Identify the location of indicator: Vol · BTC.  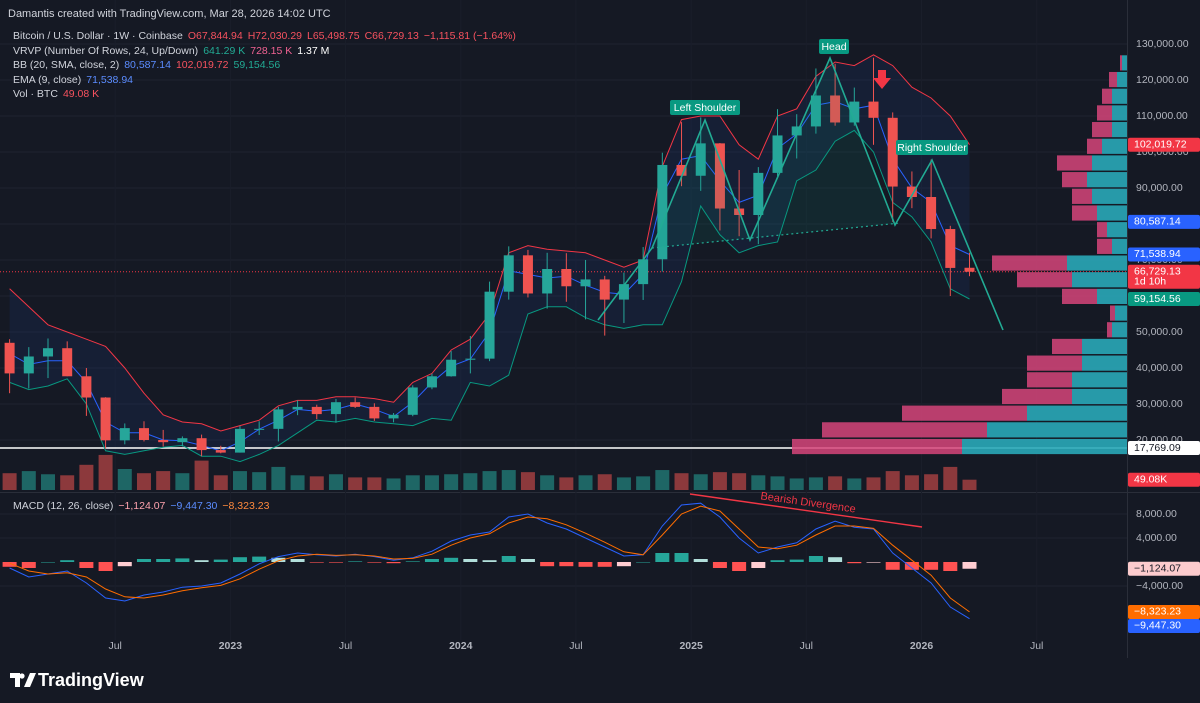
(35, 94).